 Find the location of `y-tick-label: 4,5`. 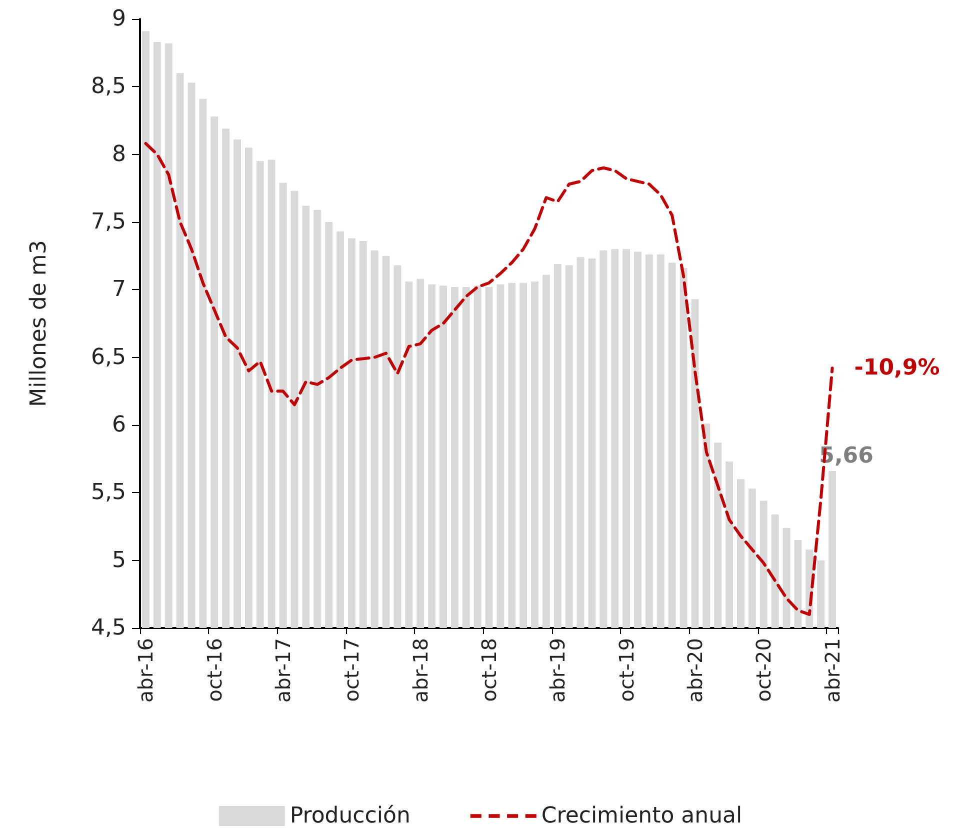

y-tick-label: 4,5 is located at coordinates (108, 628).